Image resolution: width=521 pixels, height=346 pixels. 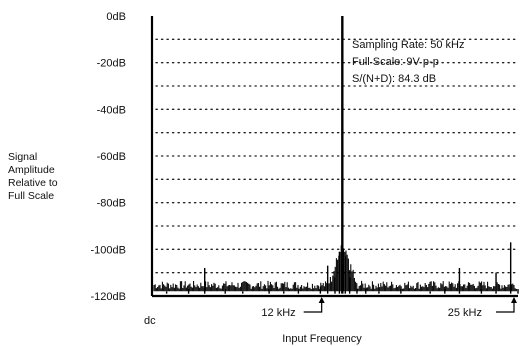 I want to click on spec-annotation: Sampling Rate: 50 kHz, so click(x=408, y=45).